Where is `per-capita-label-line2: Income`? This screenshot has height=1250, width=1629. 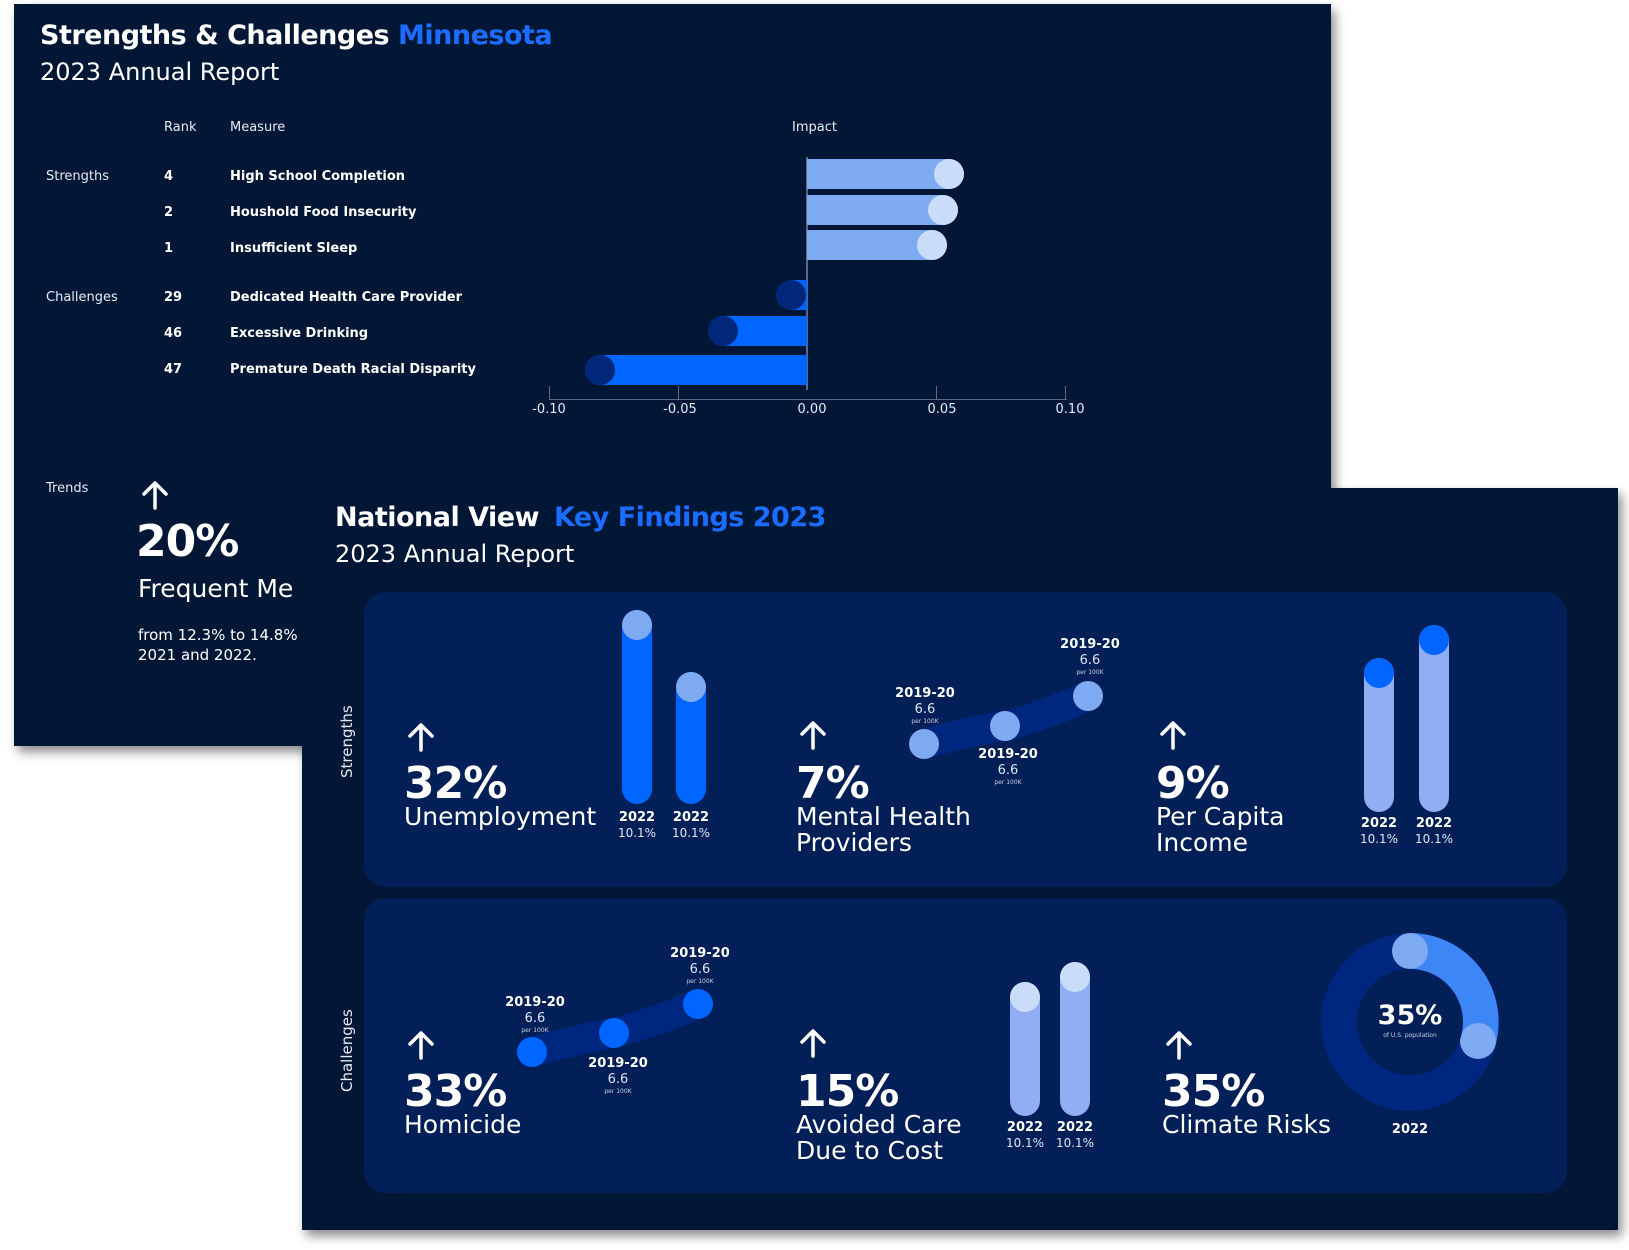 per-capita-label-line2: Income is located at coordinates (1202, 842).